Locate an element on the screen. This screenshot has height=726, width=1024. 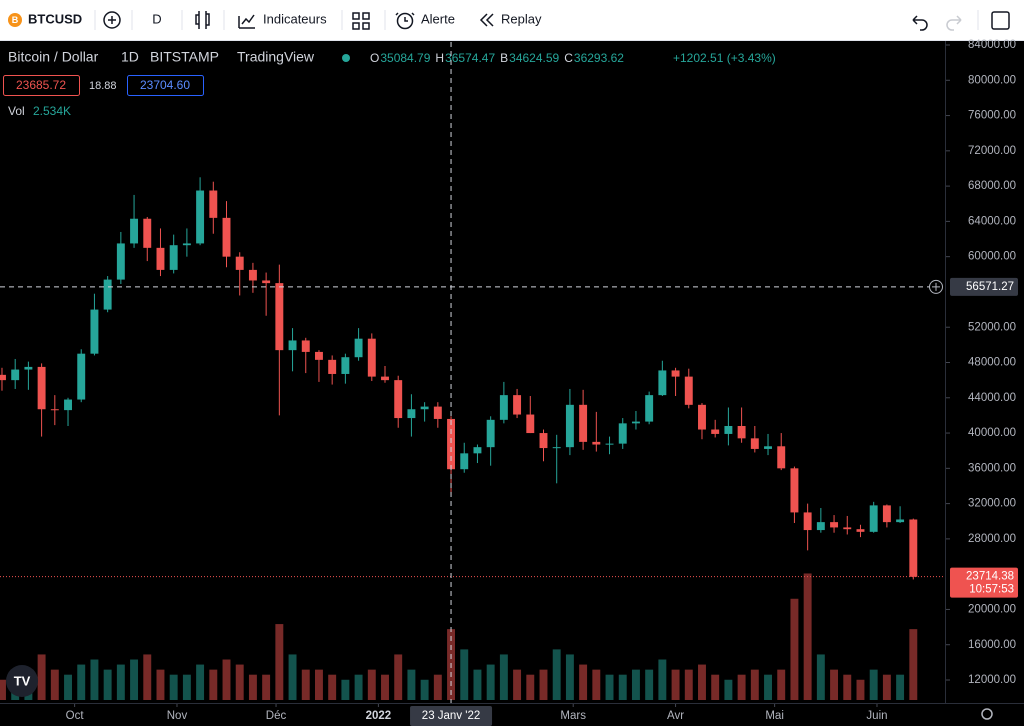
ohlc-legend: O 35084.79 H 36574.47 B 34624.59 C 36293.62 is located at coordinates (497, 58).